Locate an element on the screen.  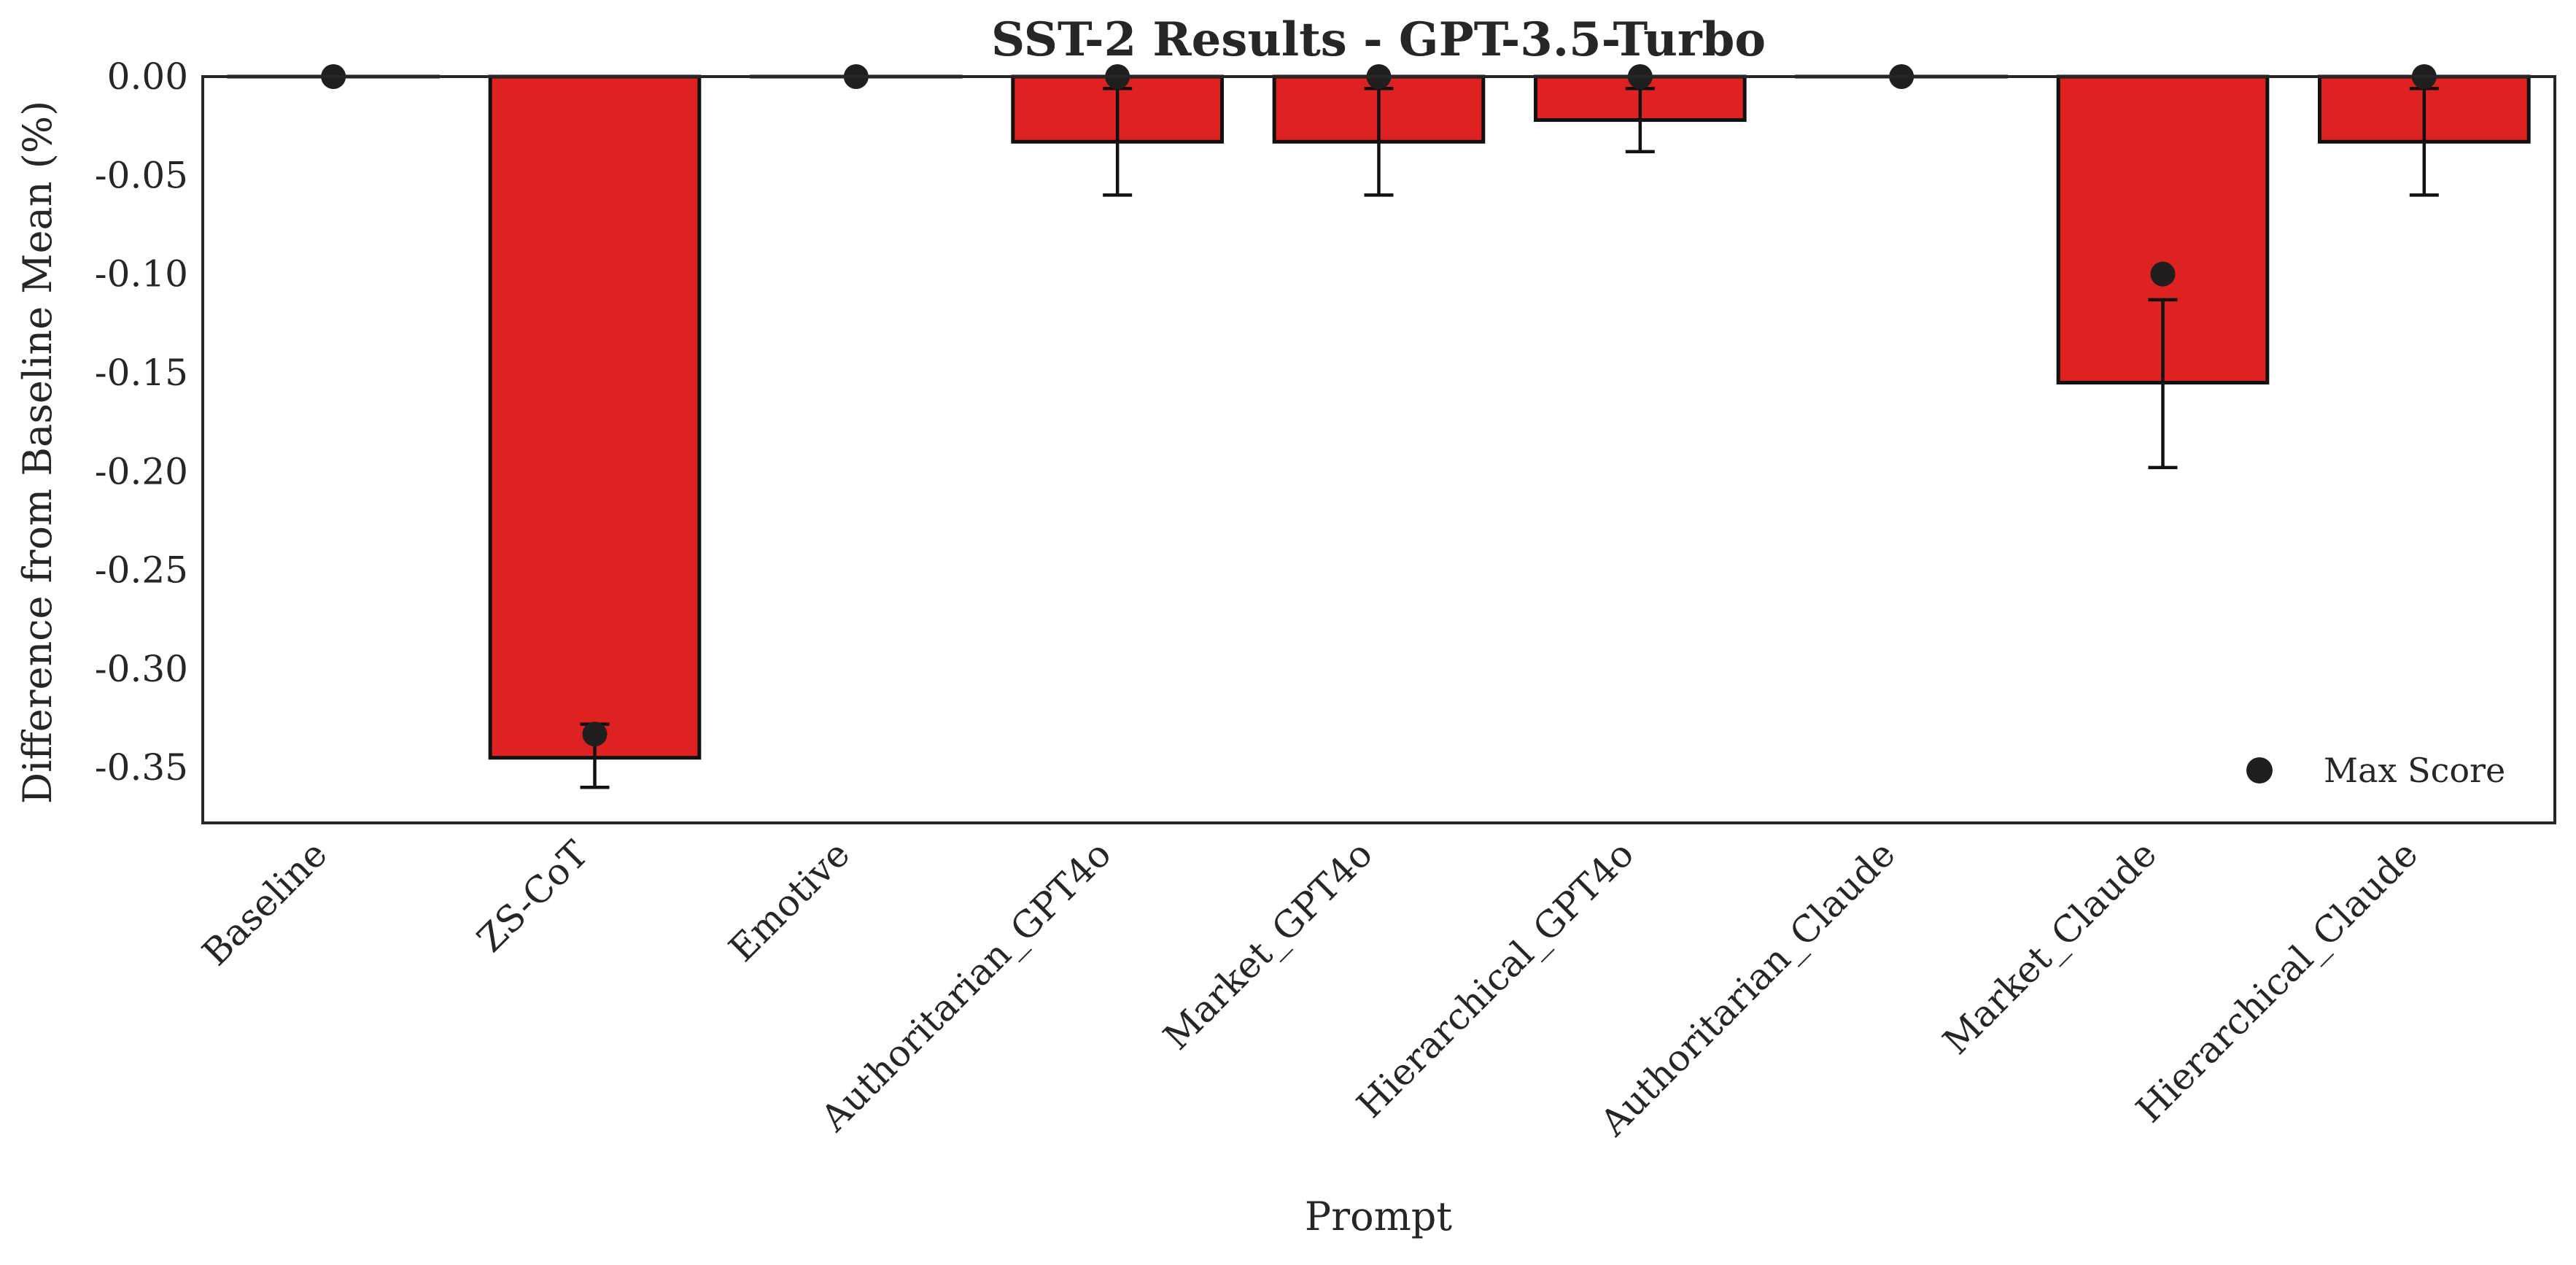
x-tick-label: Authoritarian_Claude is located at coordinates (1747, 988).